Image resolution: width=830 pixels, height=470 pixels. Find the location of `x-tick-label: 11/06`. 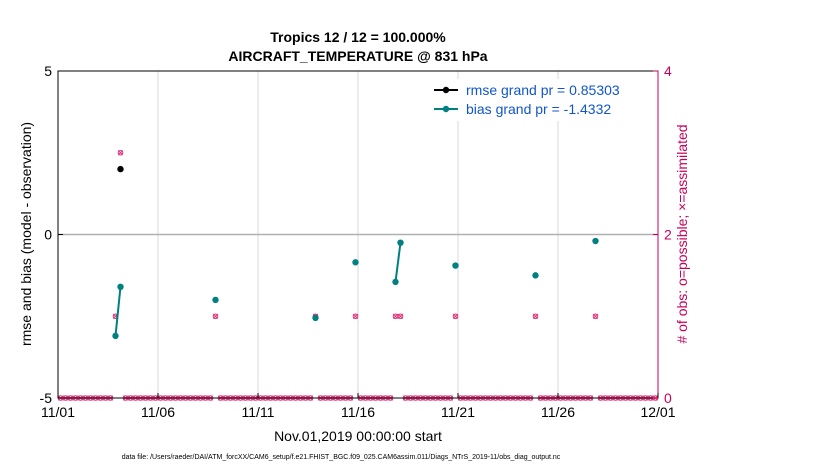

x-tick-label: 11/06 is located at coordinates (158, 412).